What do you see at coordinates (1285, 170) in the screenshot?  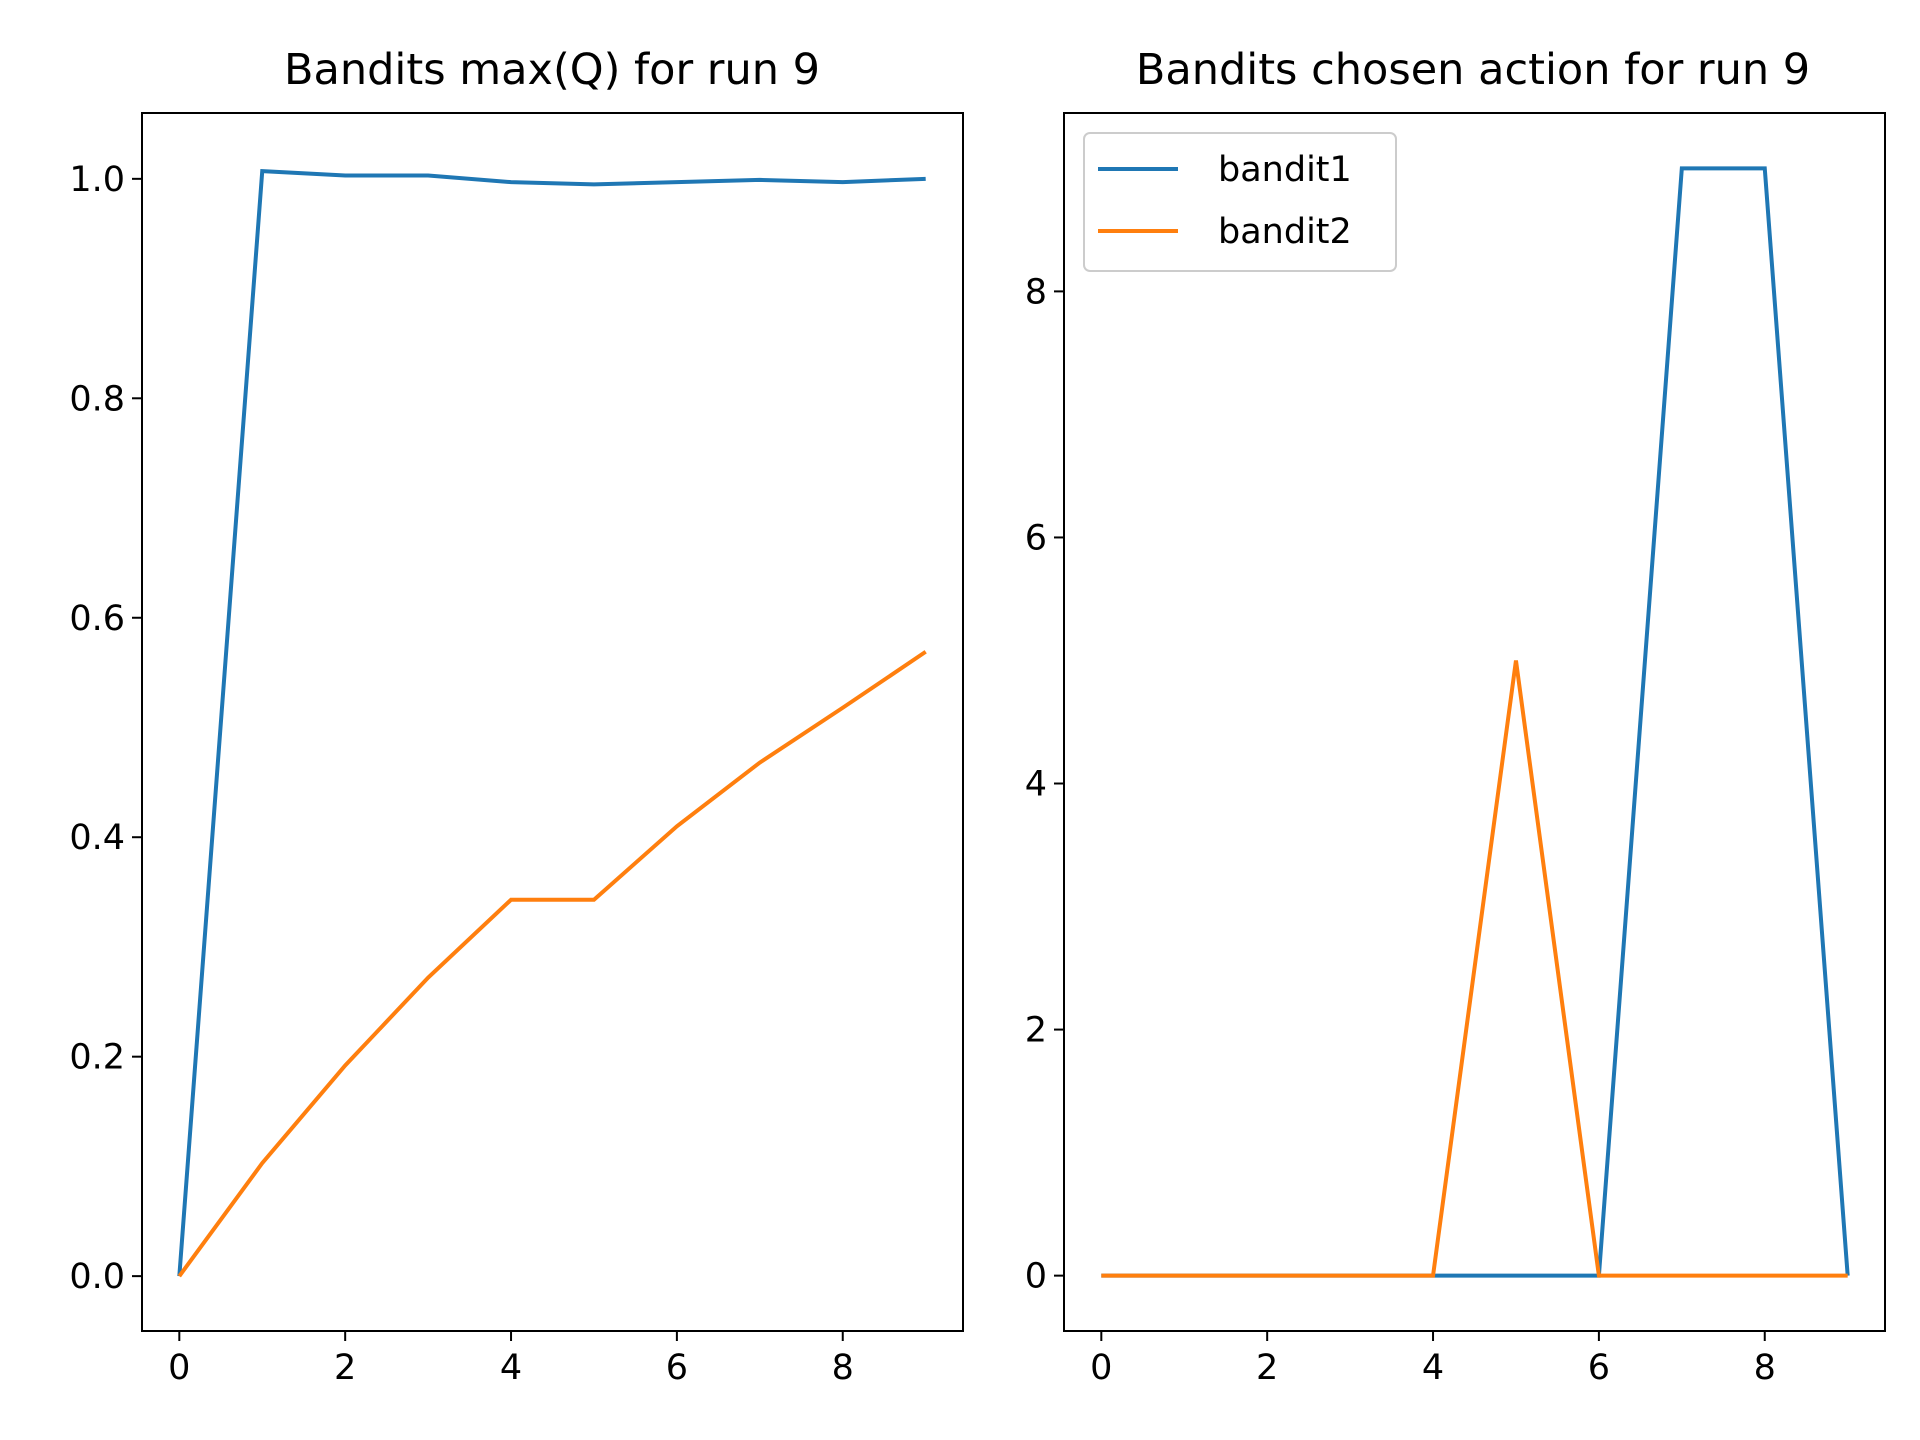 I see `legend-label: bandit1` at bounding box center [1285, 170].